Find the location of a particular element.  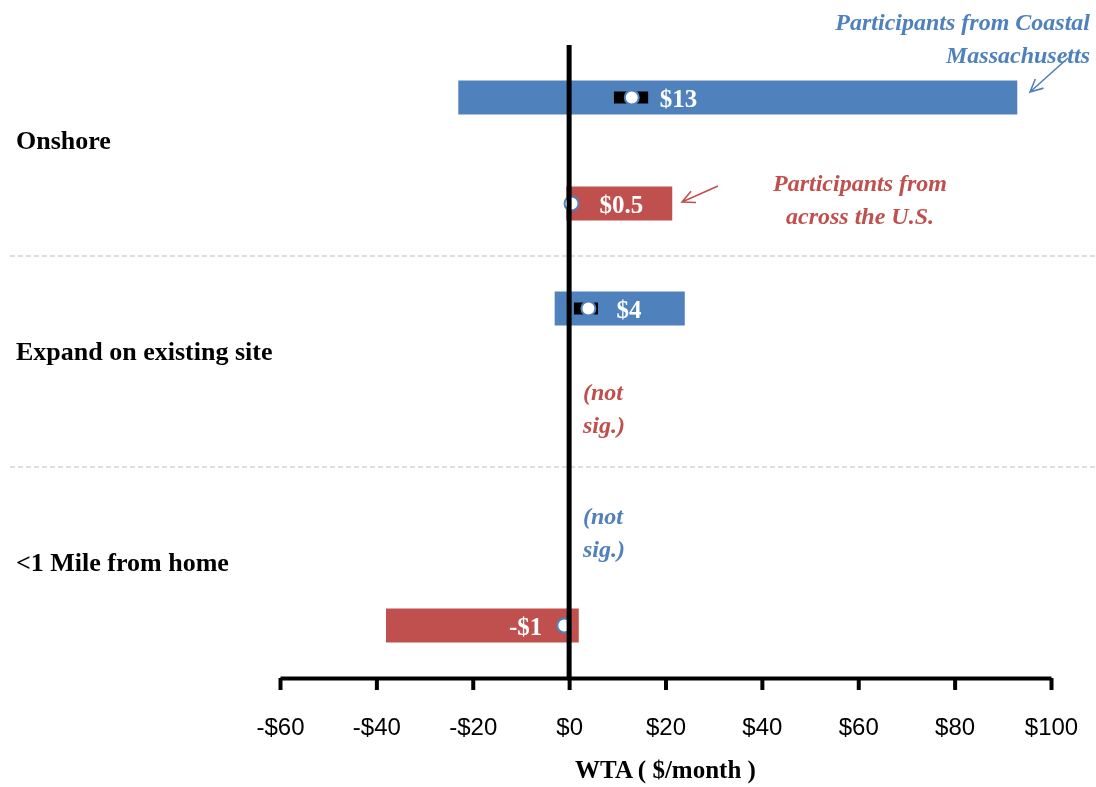

y-tick-label: Onshore is located at coordinates (63, 140).